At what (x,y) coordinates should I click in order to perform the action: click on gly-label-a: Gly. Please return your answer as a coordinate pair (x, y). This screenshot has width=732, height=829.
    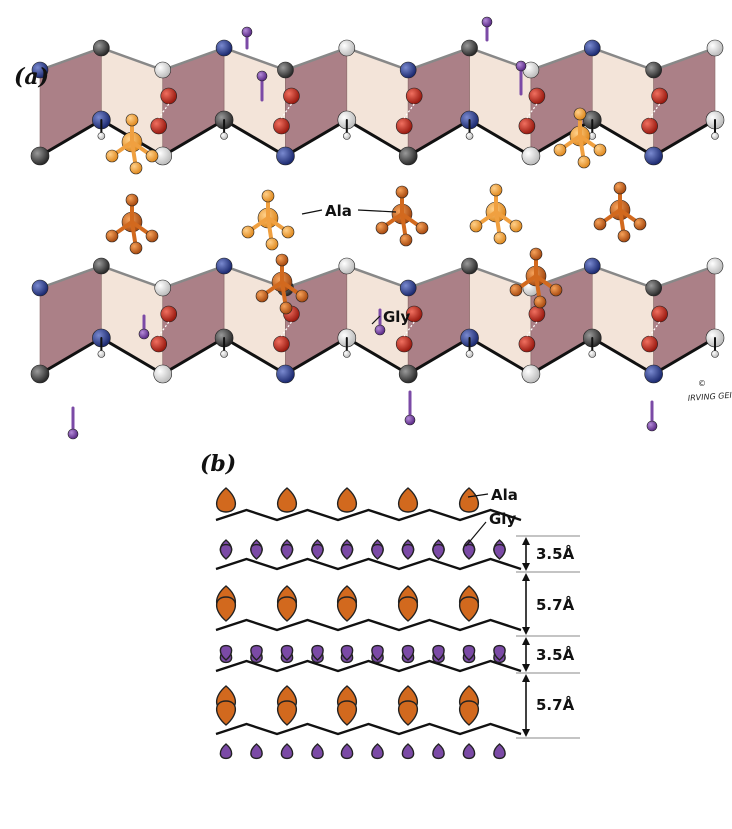
    Looking at the image, I should click on (396, 317).